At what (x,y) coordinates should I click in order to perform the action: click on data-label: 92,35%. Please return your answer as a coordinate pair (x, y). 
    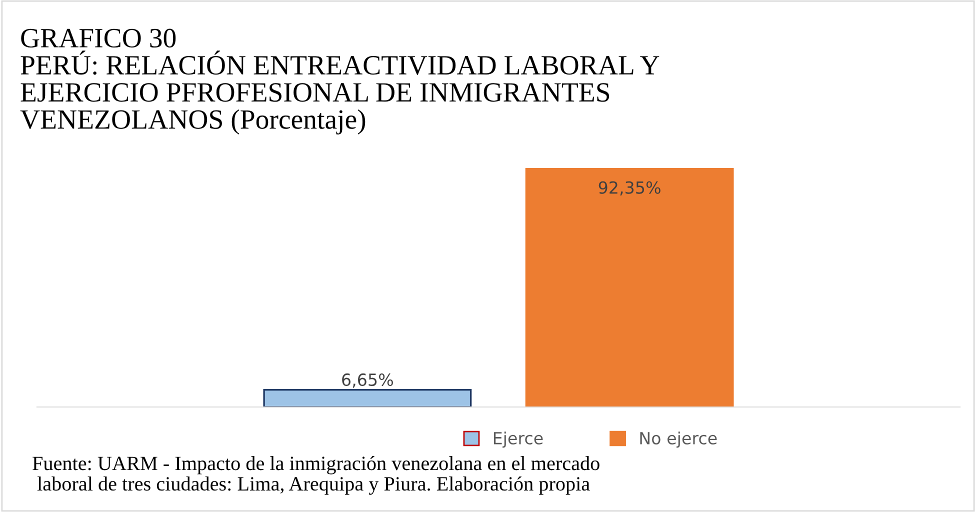
    Looking at the image, I should click on (629, 188).